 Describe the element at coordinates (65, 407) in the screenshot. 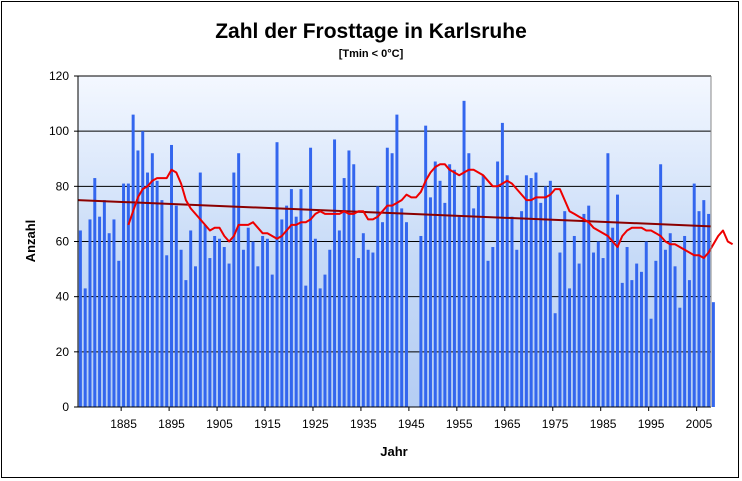

I see `y-tick-label-0: 0` at that location.